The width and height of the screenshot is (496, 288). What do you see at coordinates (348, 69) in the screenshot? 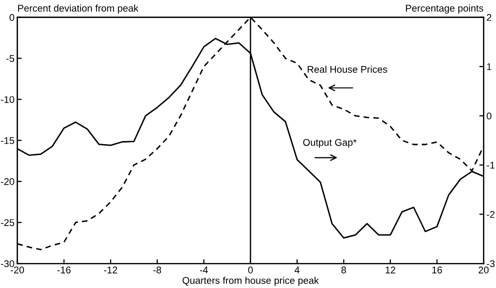
I see `series-label: Real House Prices` at bounding box center [348, 69].